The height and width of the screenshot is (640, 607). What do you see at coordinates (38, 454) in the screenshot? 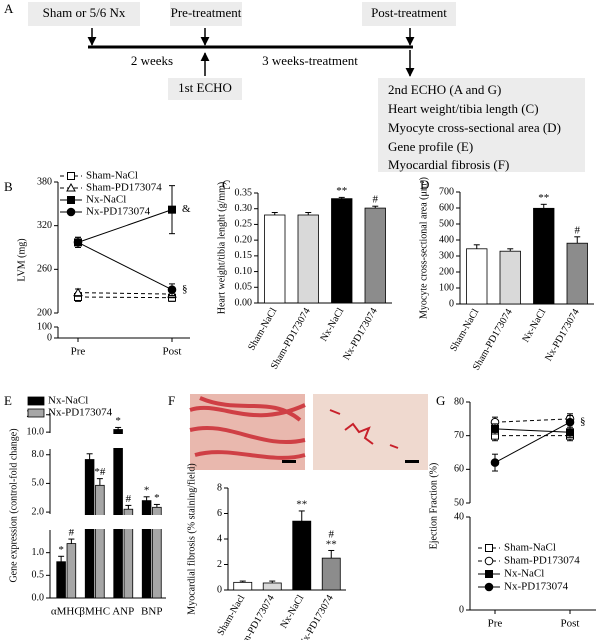
I see `y-tick-label: 8.0` at bounding box center [38, 454].